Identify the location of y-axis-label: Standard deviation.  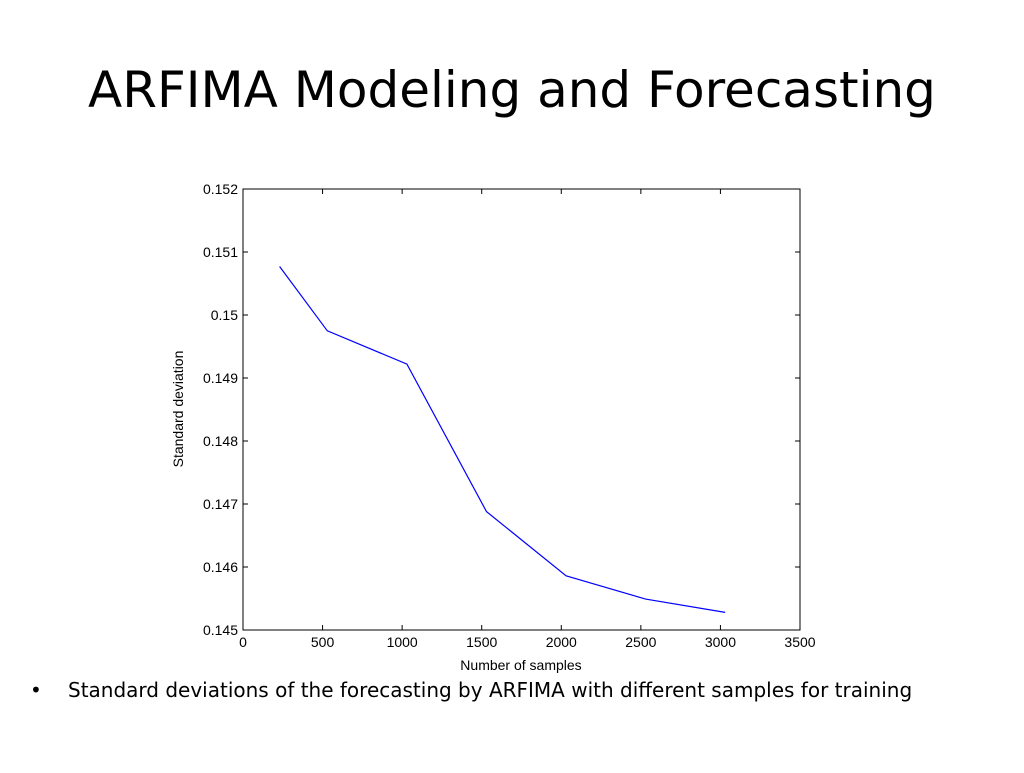
(178, 409).